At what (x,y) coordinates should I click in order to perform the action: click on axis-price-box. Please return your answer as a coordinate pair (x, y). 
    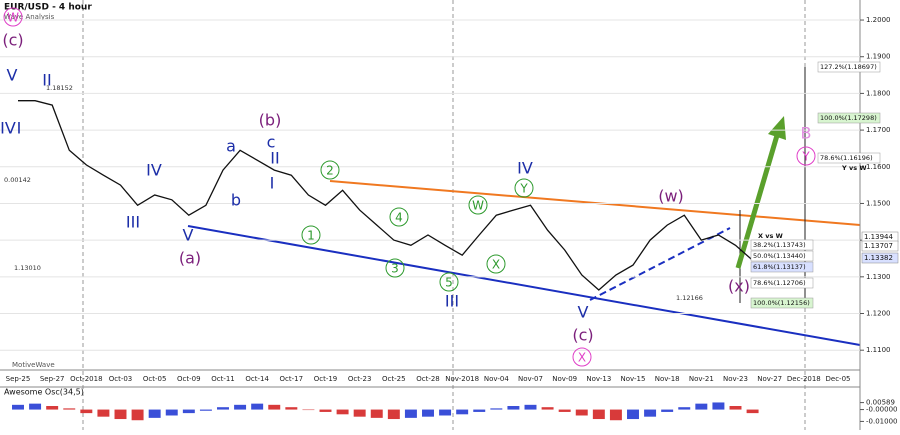
    Looking at the image, I should click on (880, 258).